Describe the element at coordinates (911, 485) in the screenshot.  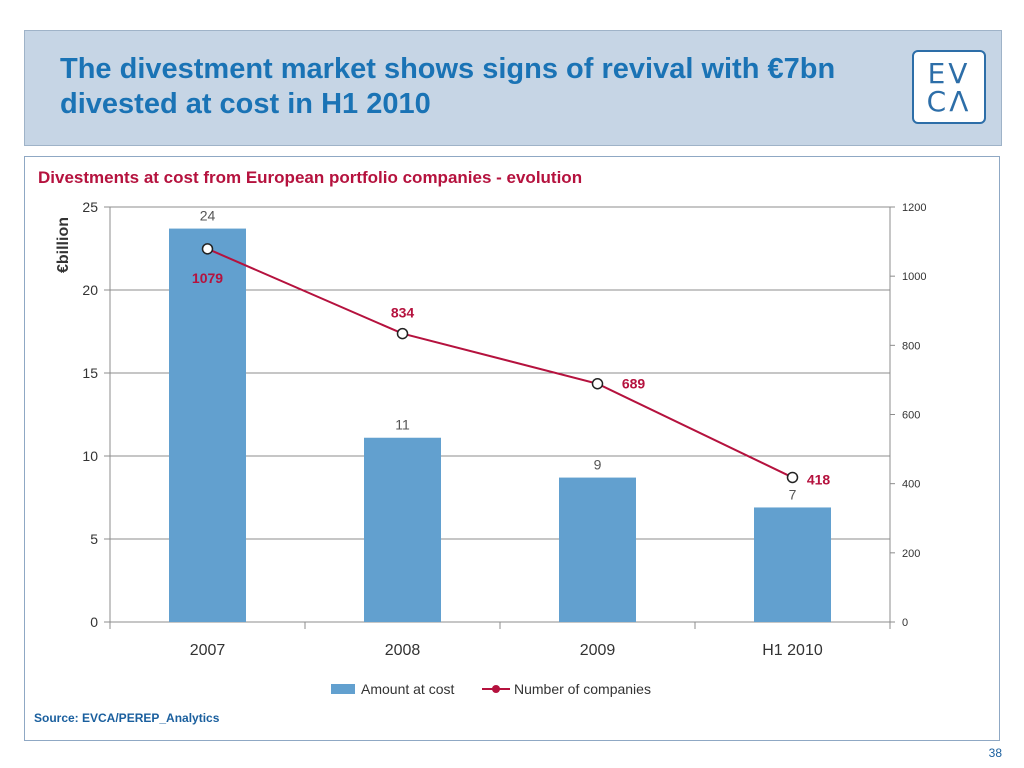
I see `y2-tick-label: 400` at that location.